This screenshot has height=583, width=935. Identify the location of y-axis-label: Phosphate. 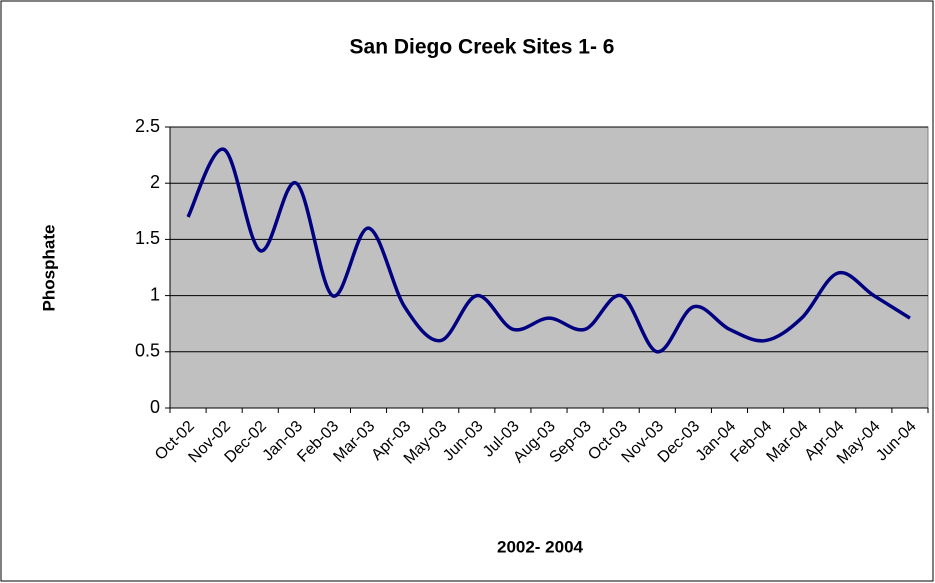
(48, 268).